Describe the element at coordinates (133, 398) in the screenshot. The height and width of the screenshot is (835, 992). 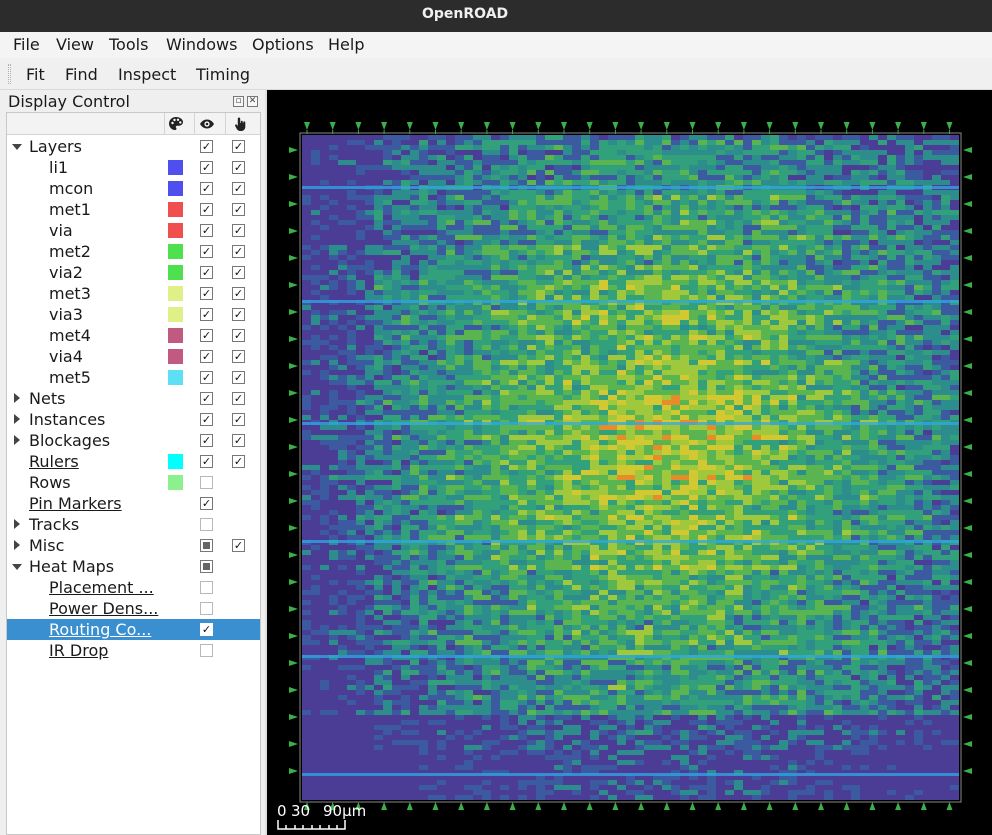
I see `tree-item-nets: Nets ✓ ✓` at that location.